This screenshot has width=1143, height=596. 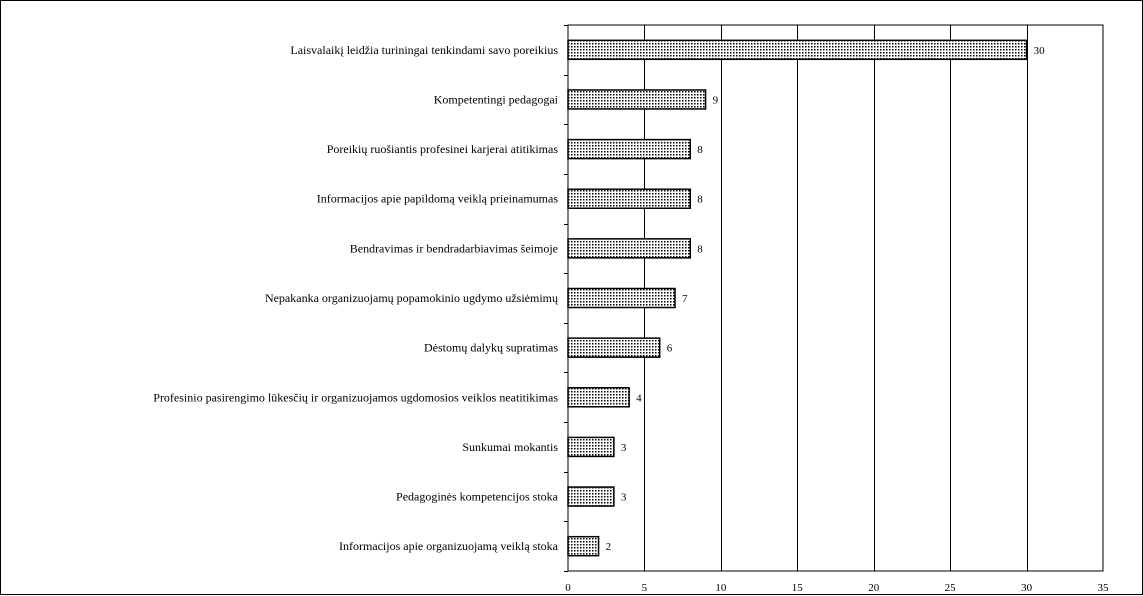 What do you see at coordinates (568, 588) in the screenshot?
I see `x-tick-label-0: 0` at bounding box center [568, 588].